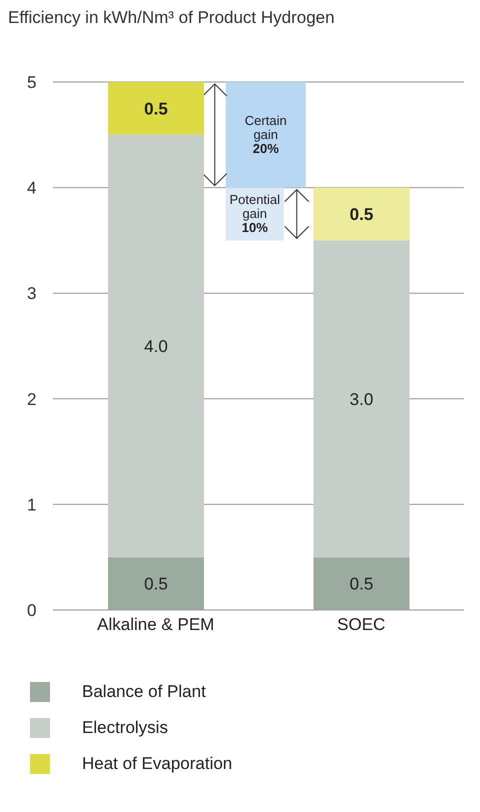 The width and height of the screenshot is (480, 812). Describe the element at coordinates (265, 134) in the screenshot. I see `band-label: Certain gain 20%` at that location.